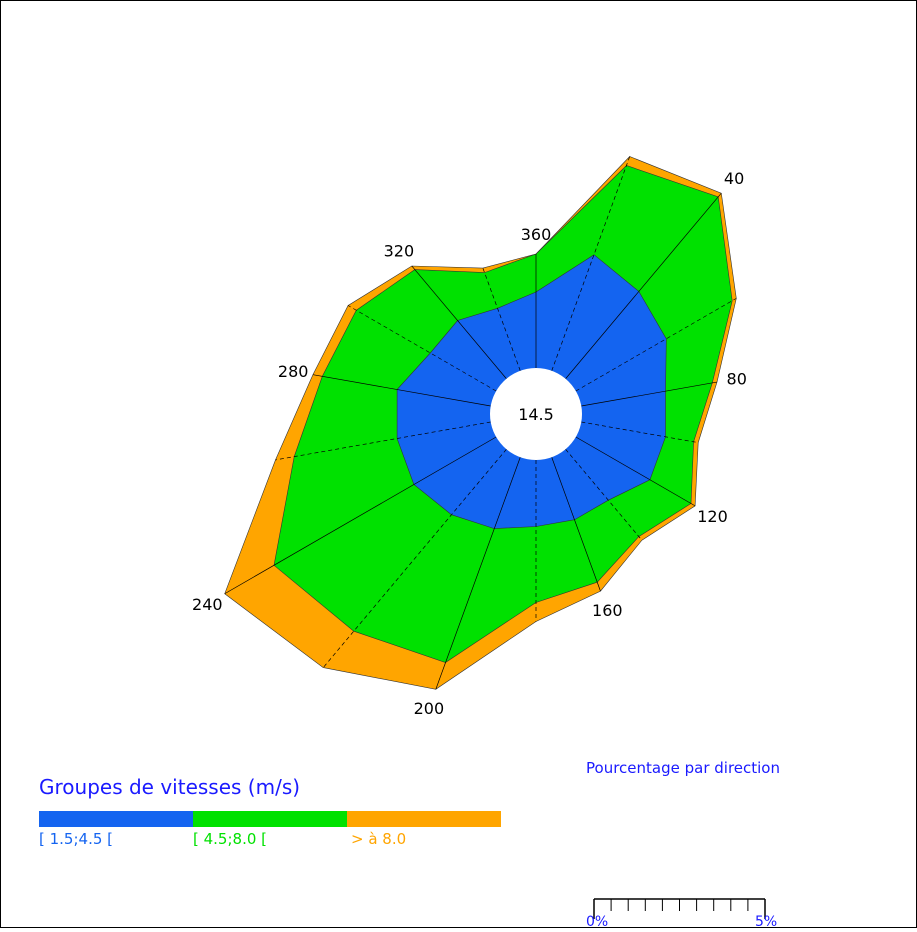 The image size is (917, 932). I want to click on scale-max-label: 5%, so click(766, 920).